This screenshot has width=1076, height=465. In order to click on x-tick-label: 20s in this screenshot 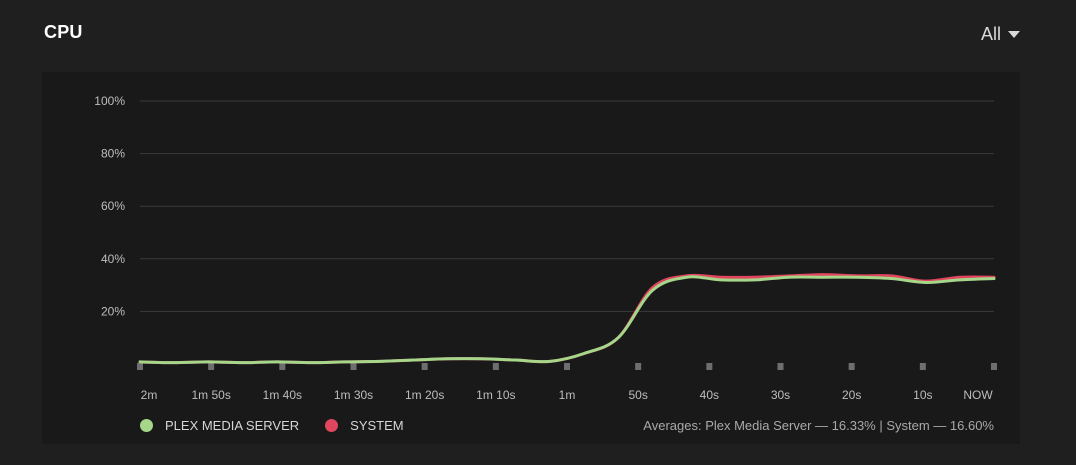, I will do `click(851, 395)`.